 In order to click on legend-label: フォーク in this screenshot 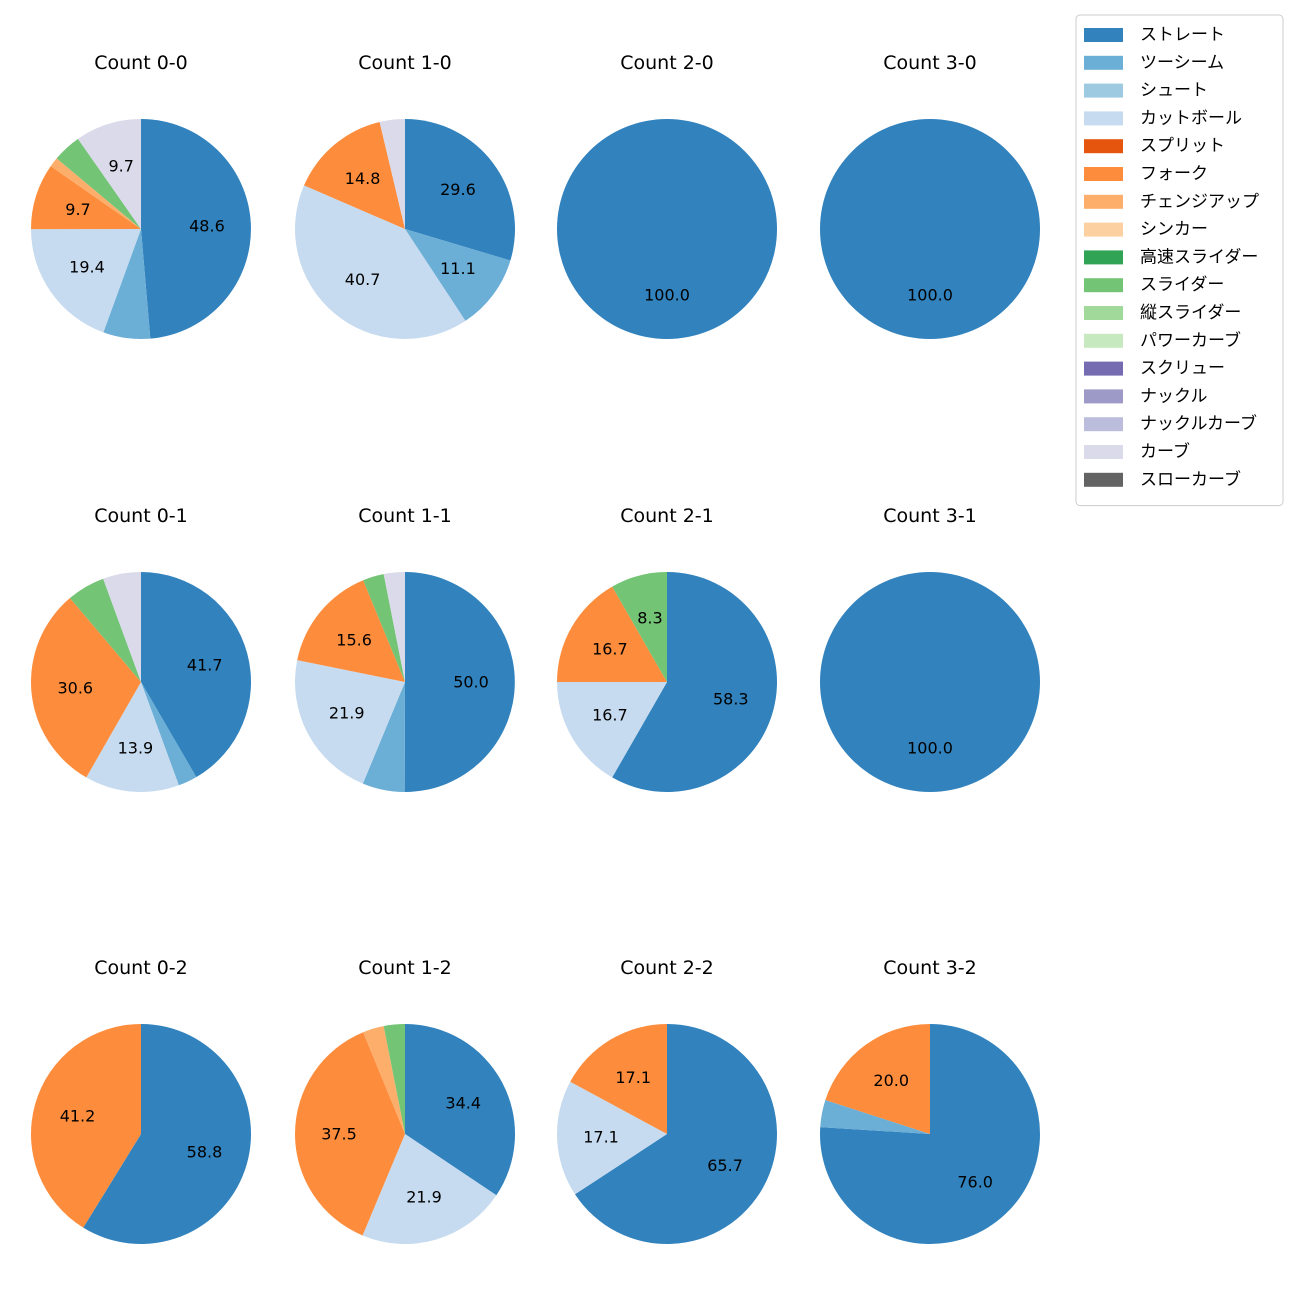, I will do `click(1174, 174)`.